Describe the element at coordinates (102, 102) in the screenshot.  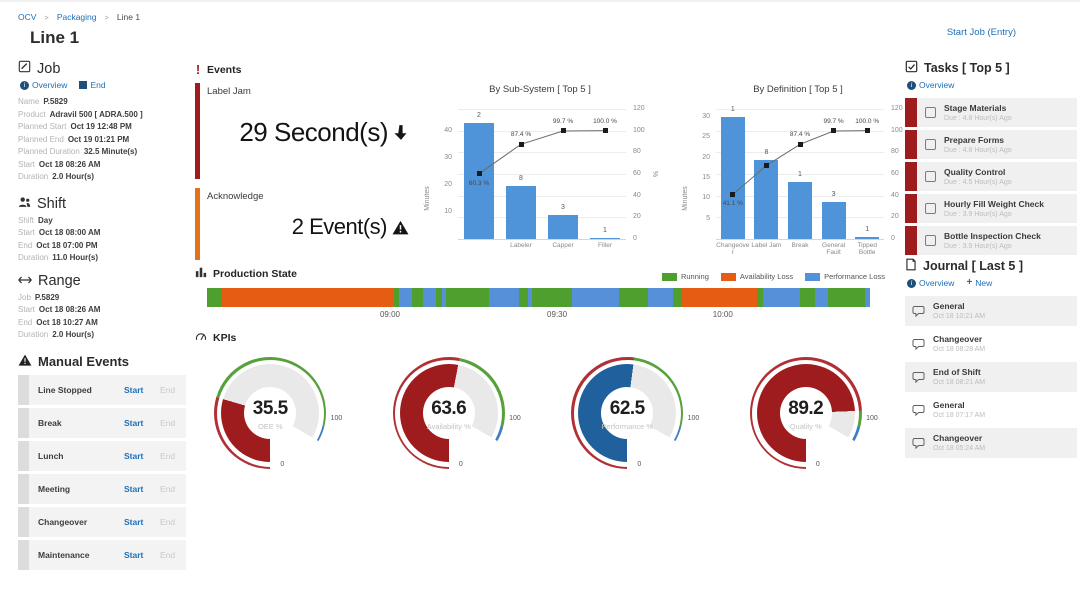
I see `job-field: Name P.5829` at that location.